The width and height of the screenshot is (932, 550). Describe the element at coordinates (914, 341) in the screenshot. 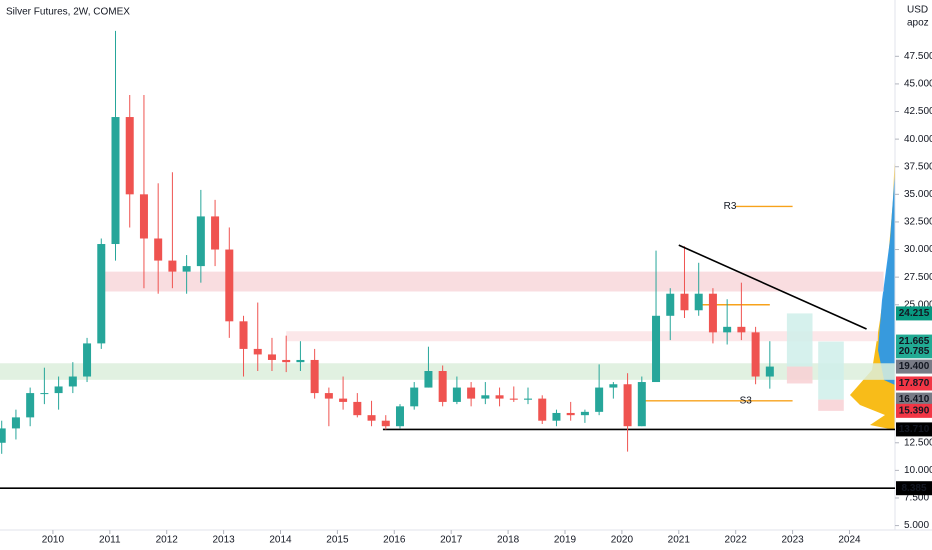

I see `price-label: 21.665` at that location.